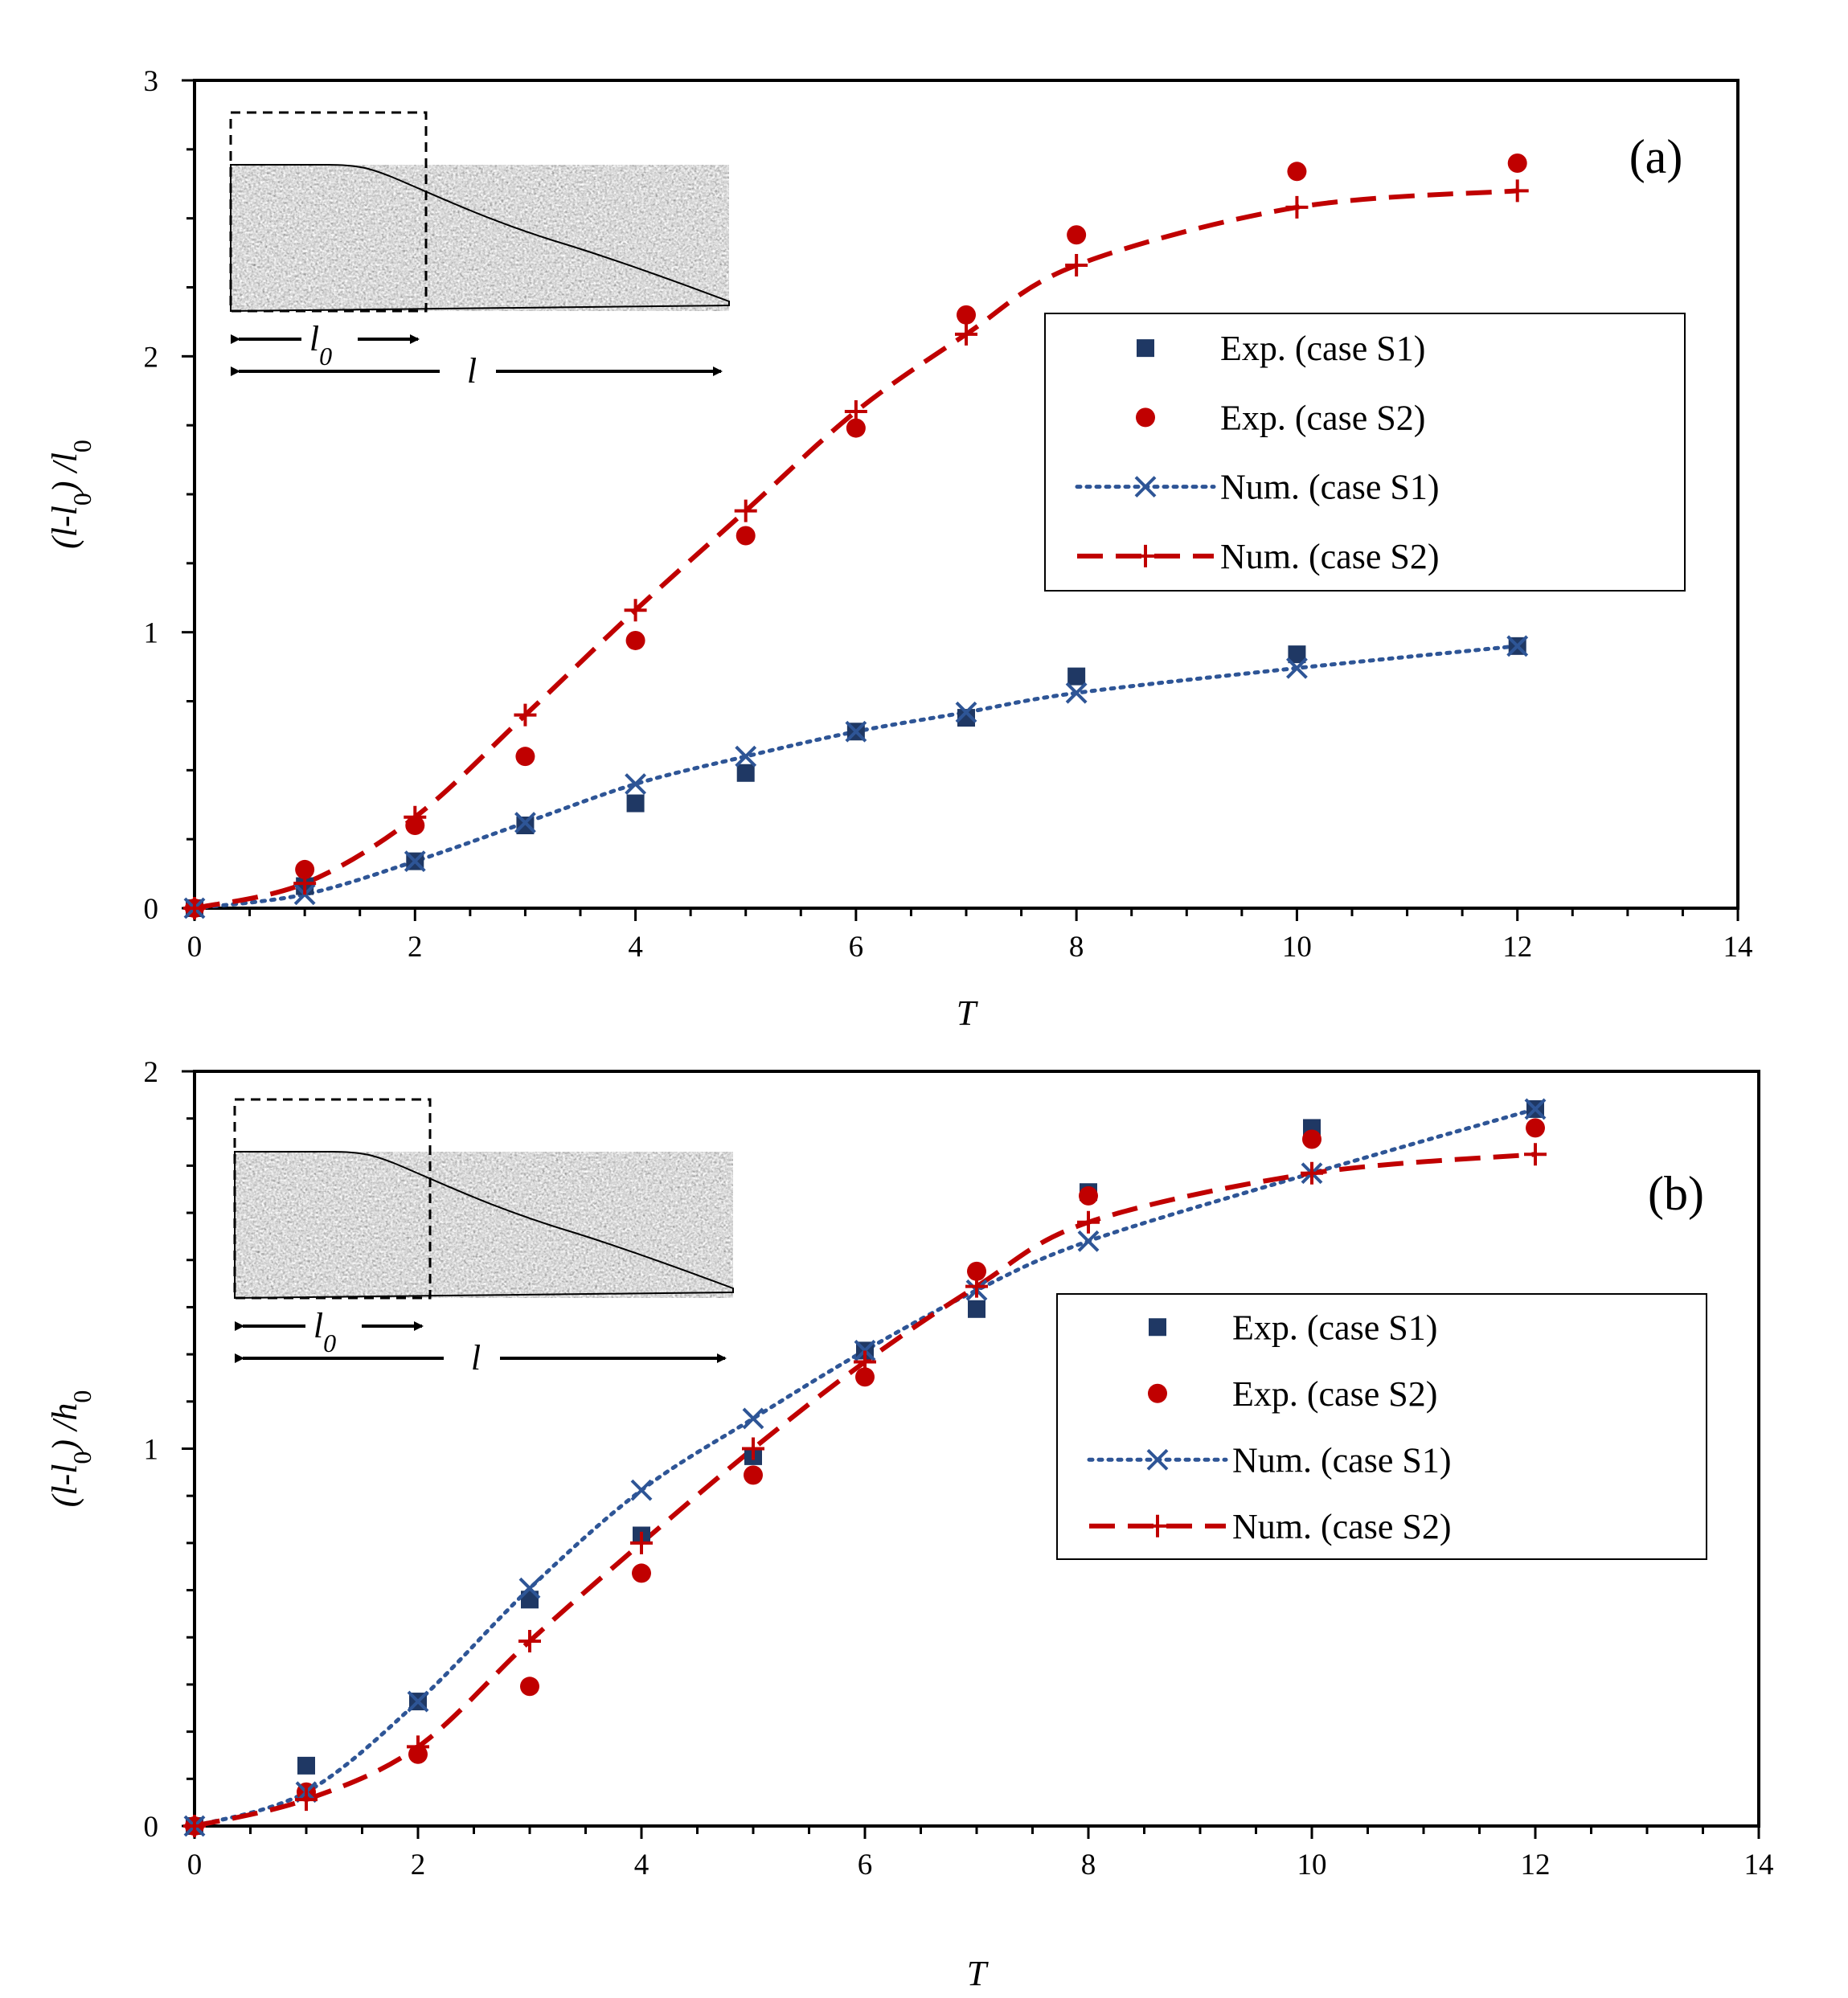  I want to click on x-tick-label: 14, so click(1759, 1865).